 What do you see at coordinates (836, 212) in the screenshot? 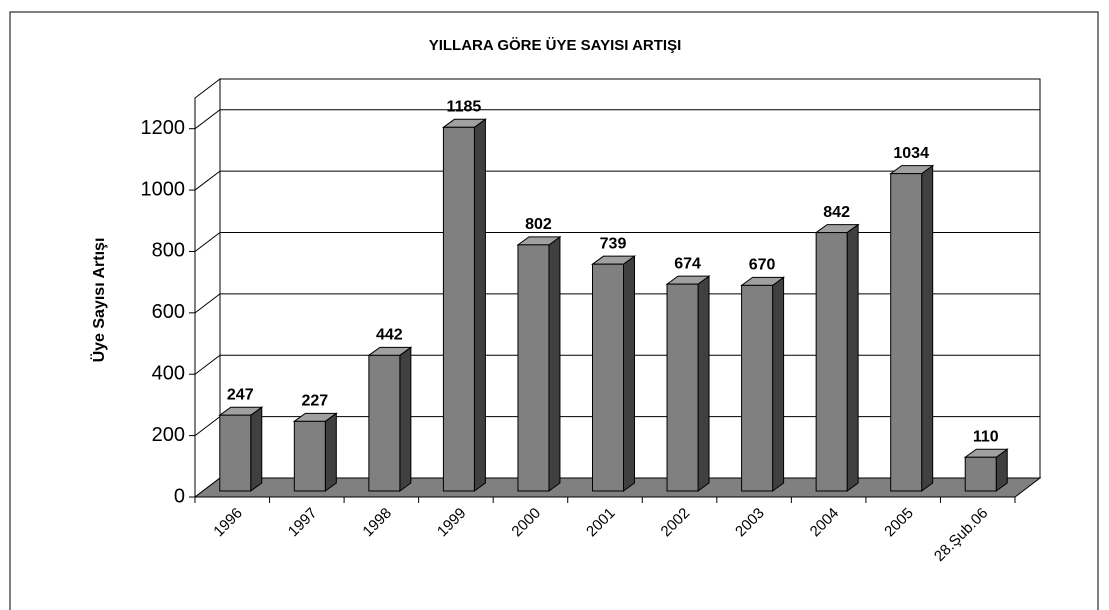
I see `value-label: 842` at bounding box center [836, 212].